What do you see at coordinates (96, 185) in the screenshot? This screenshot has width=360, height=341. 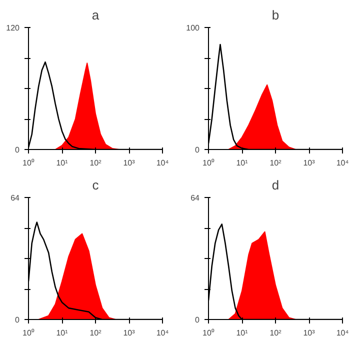 I see `chart-title: c` at bounding box center [96, 185].